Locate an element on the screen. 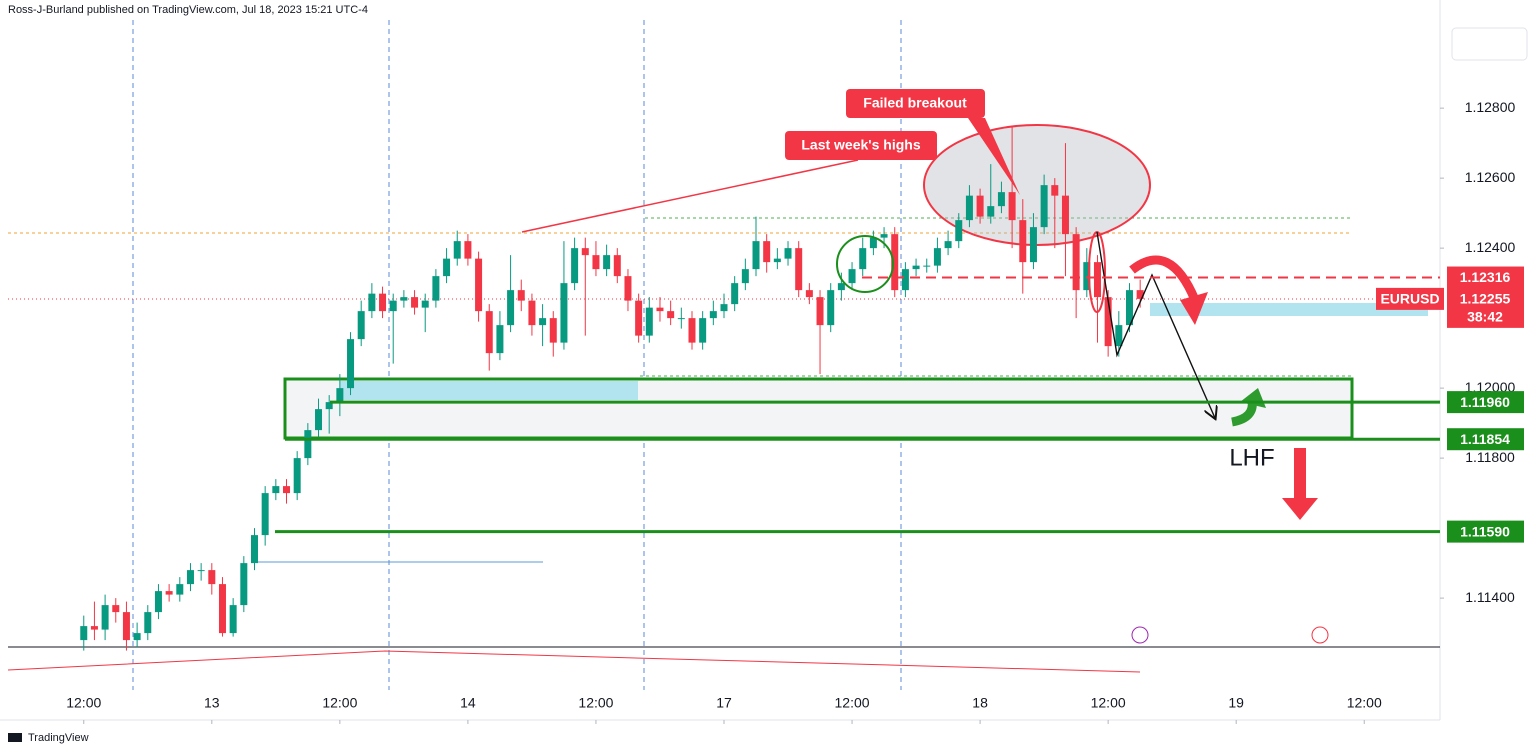  y-tick-label: 1.12800 is located at coordinates (1490, 107).